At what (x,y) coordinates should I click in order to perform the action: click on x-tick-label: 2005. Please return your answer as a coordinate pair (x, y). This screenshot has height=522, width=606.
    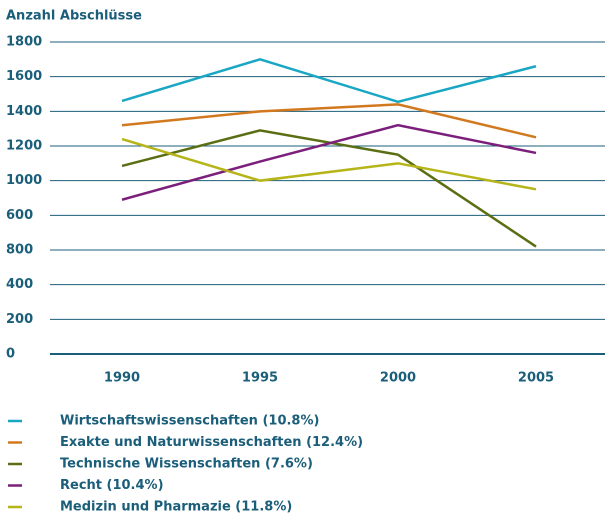
    Looking at the image, I should click on (536, 378).